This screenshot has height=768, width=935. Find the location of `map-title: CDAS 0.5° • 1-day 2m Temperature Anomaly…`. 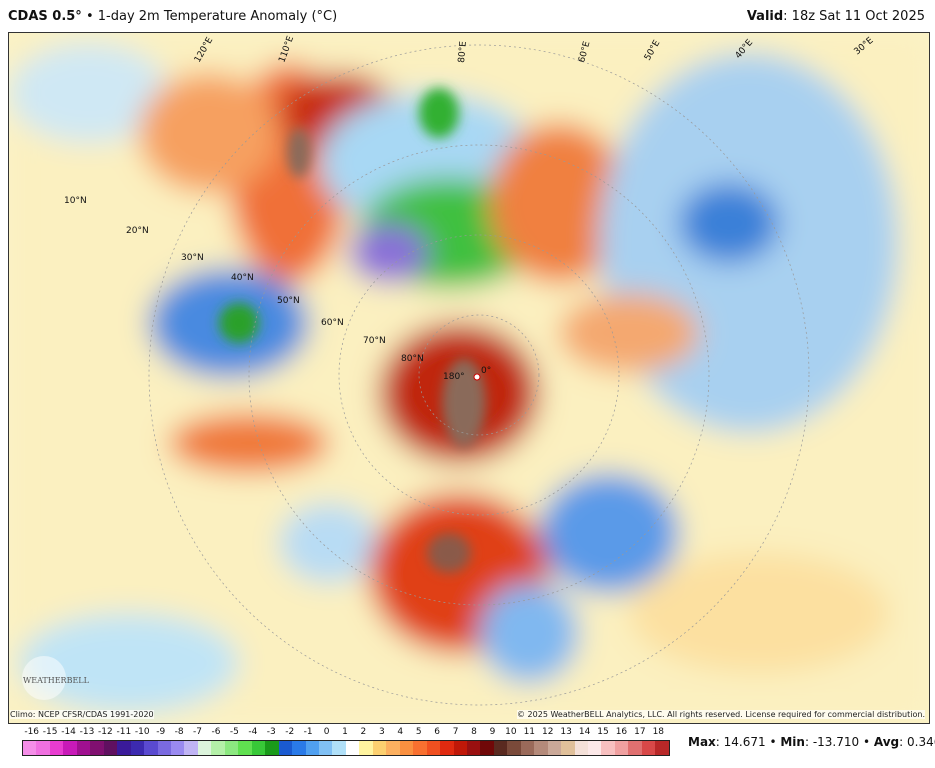

map-title: CDAS 0.5° • 1-day 2m Temperature Anomaly… is located at coordinates (172, 16).